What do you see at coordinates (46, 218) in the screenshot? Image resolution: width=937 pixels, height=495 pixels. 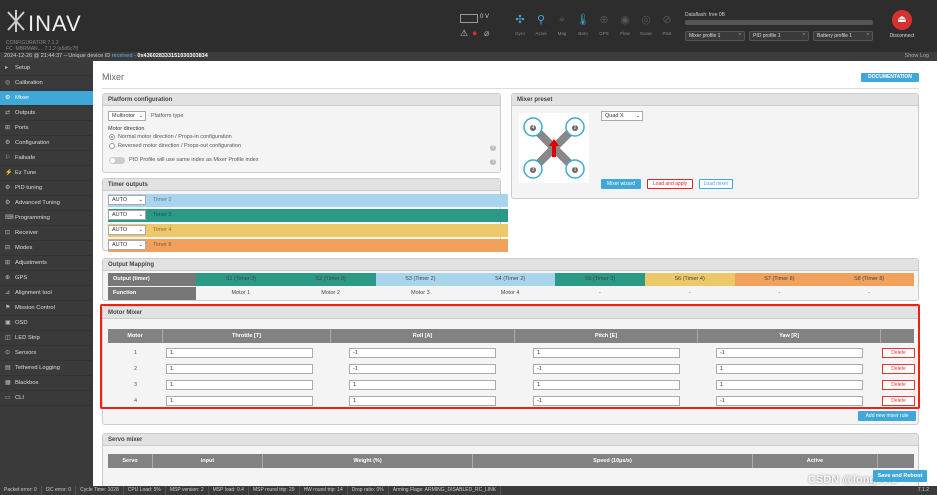 I see `sidebar-item-programming: ⌨ Programming` at bounding box center [46, 218].